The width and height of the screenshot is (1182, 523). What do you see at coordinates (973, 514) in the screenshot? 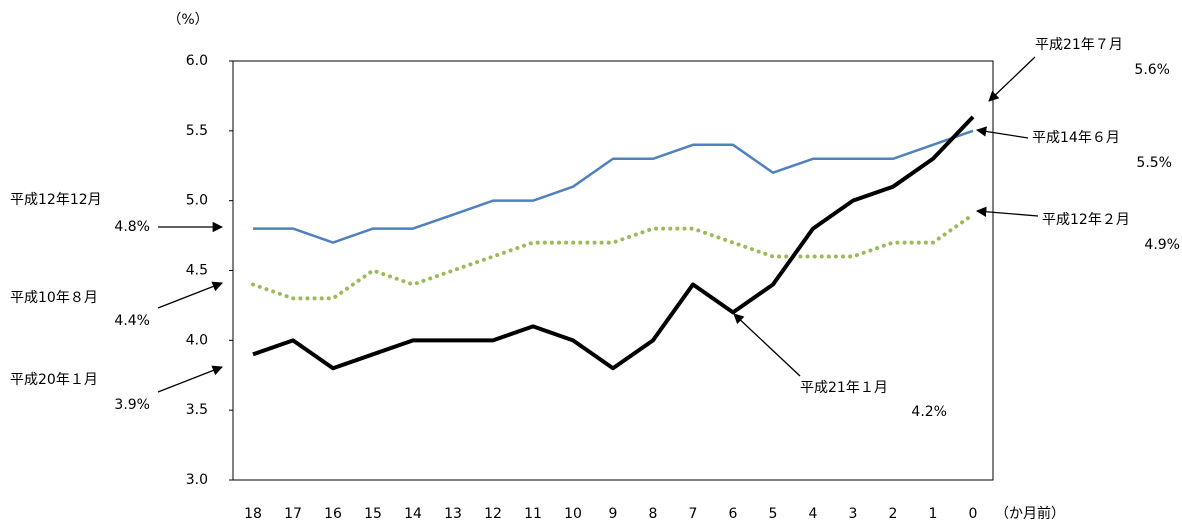
I see `x-tick-label: 0` at bounding box center [973, 514].